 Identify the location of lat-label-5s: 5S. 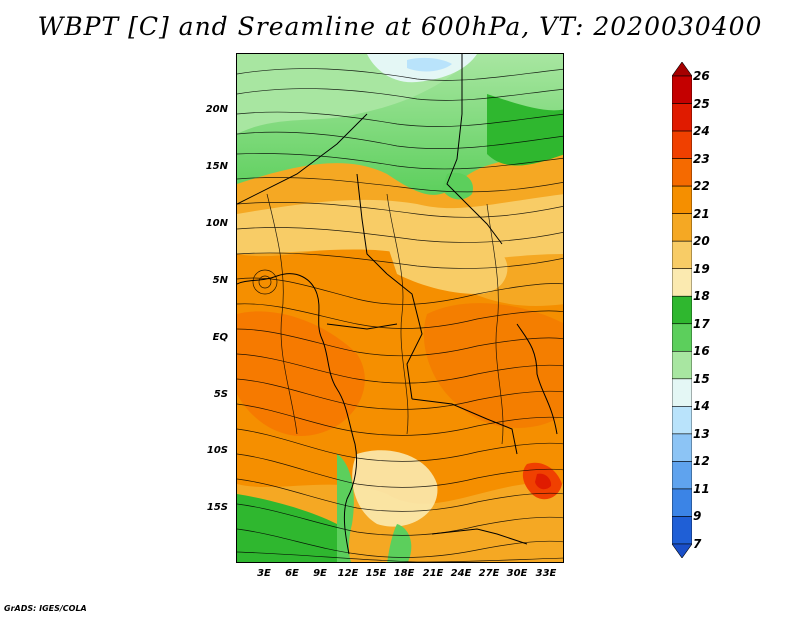
(220, 394).